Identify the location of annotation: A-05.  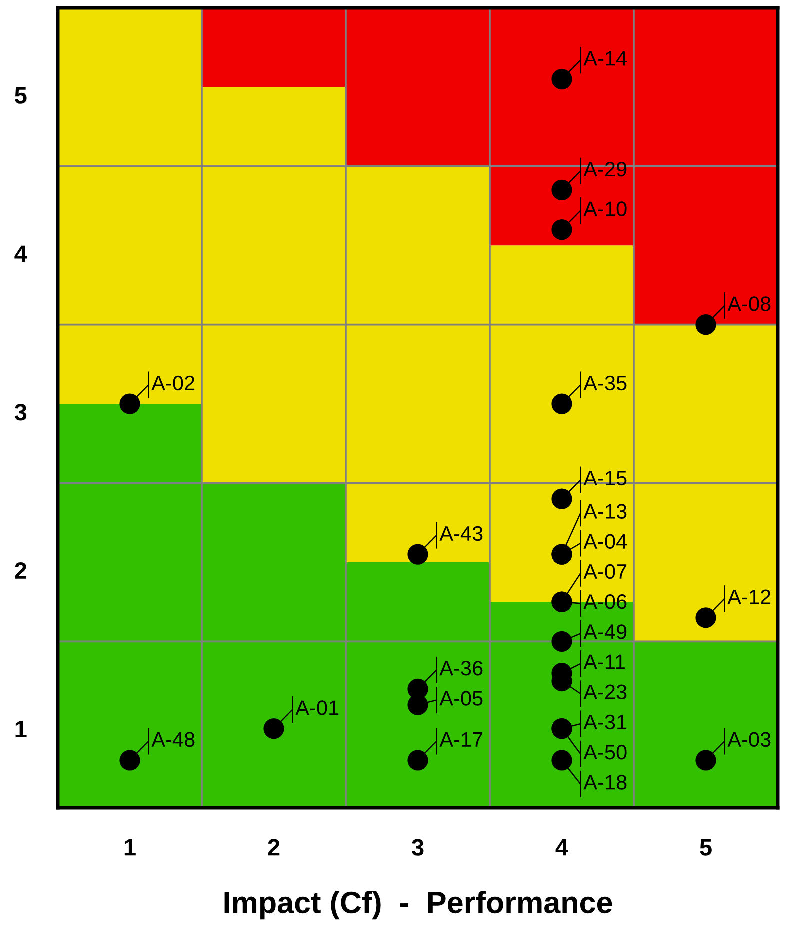
(461, 698).